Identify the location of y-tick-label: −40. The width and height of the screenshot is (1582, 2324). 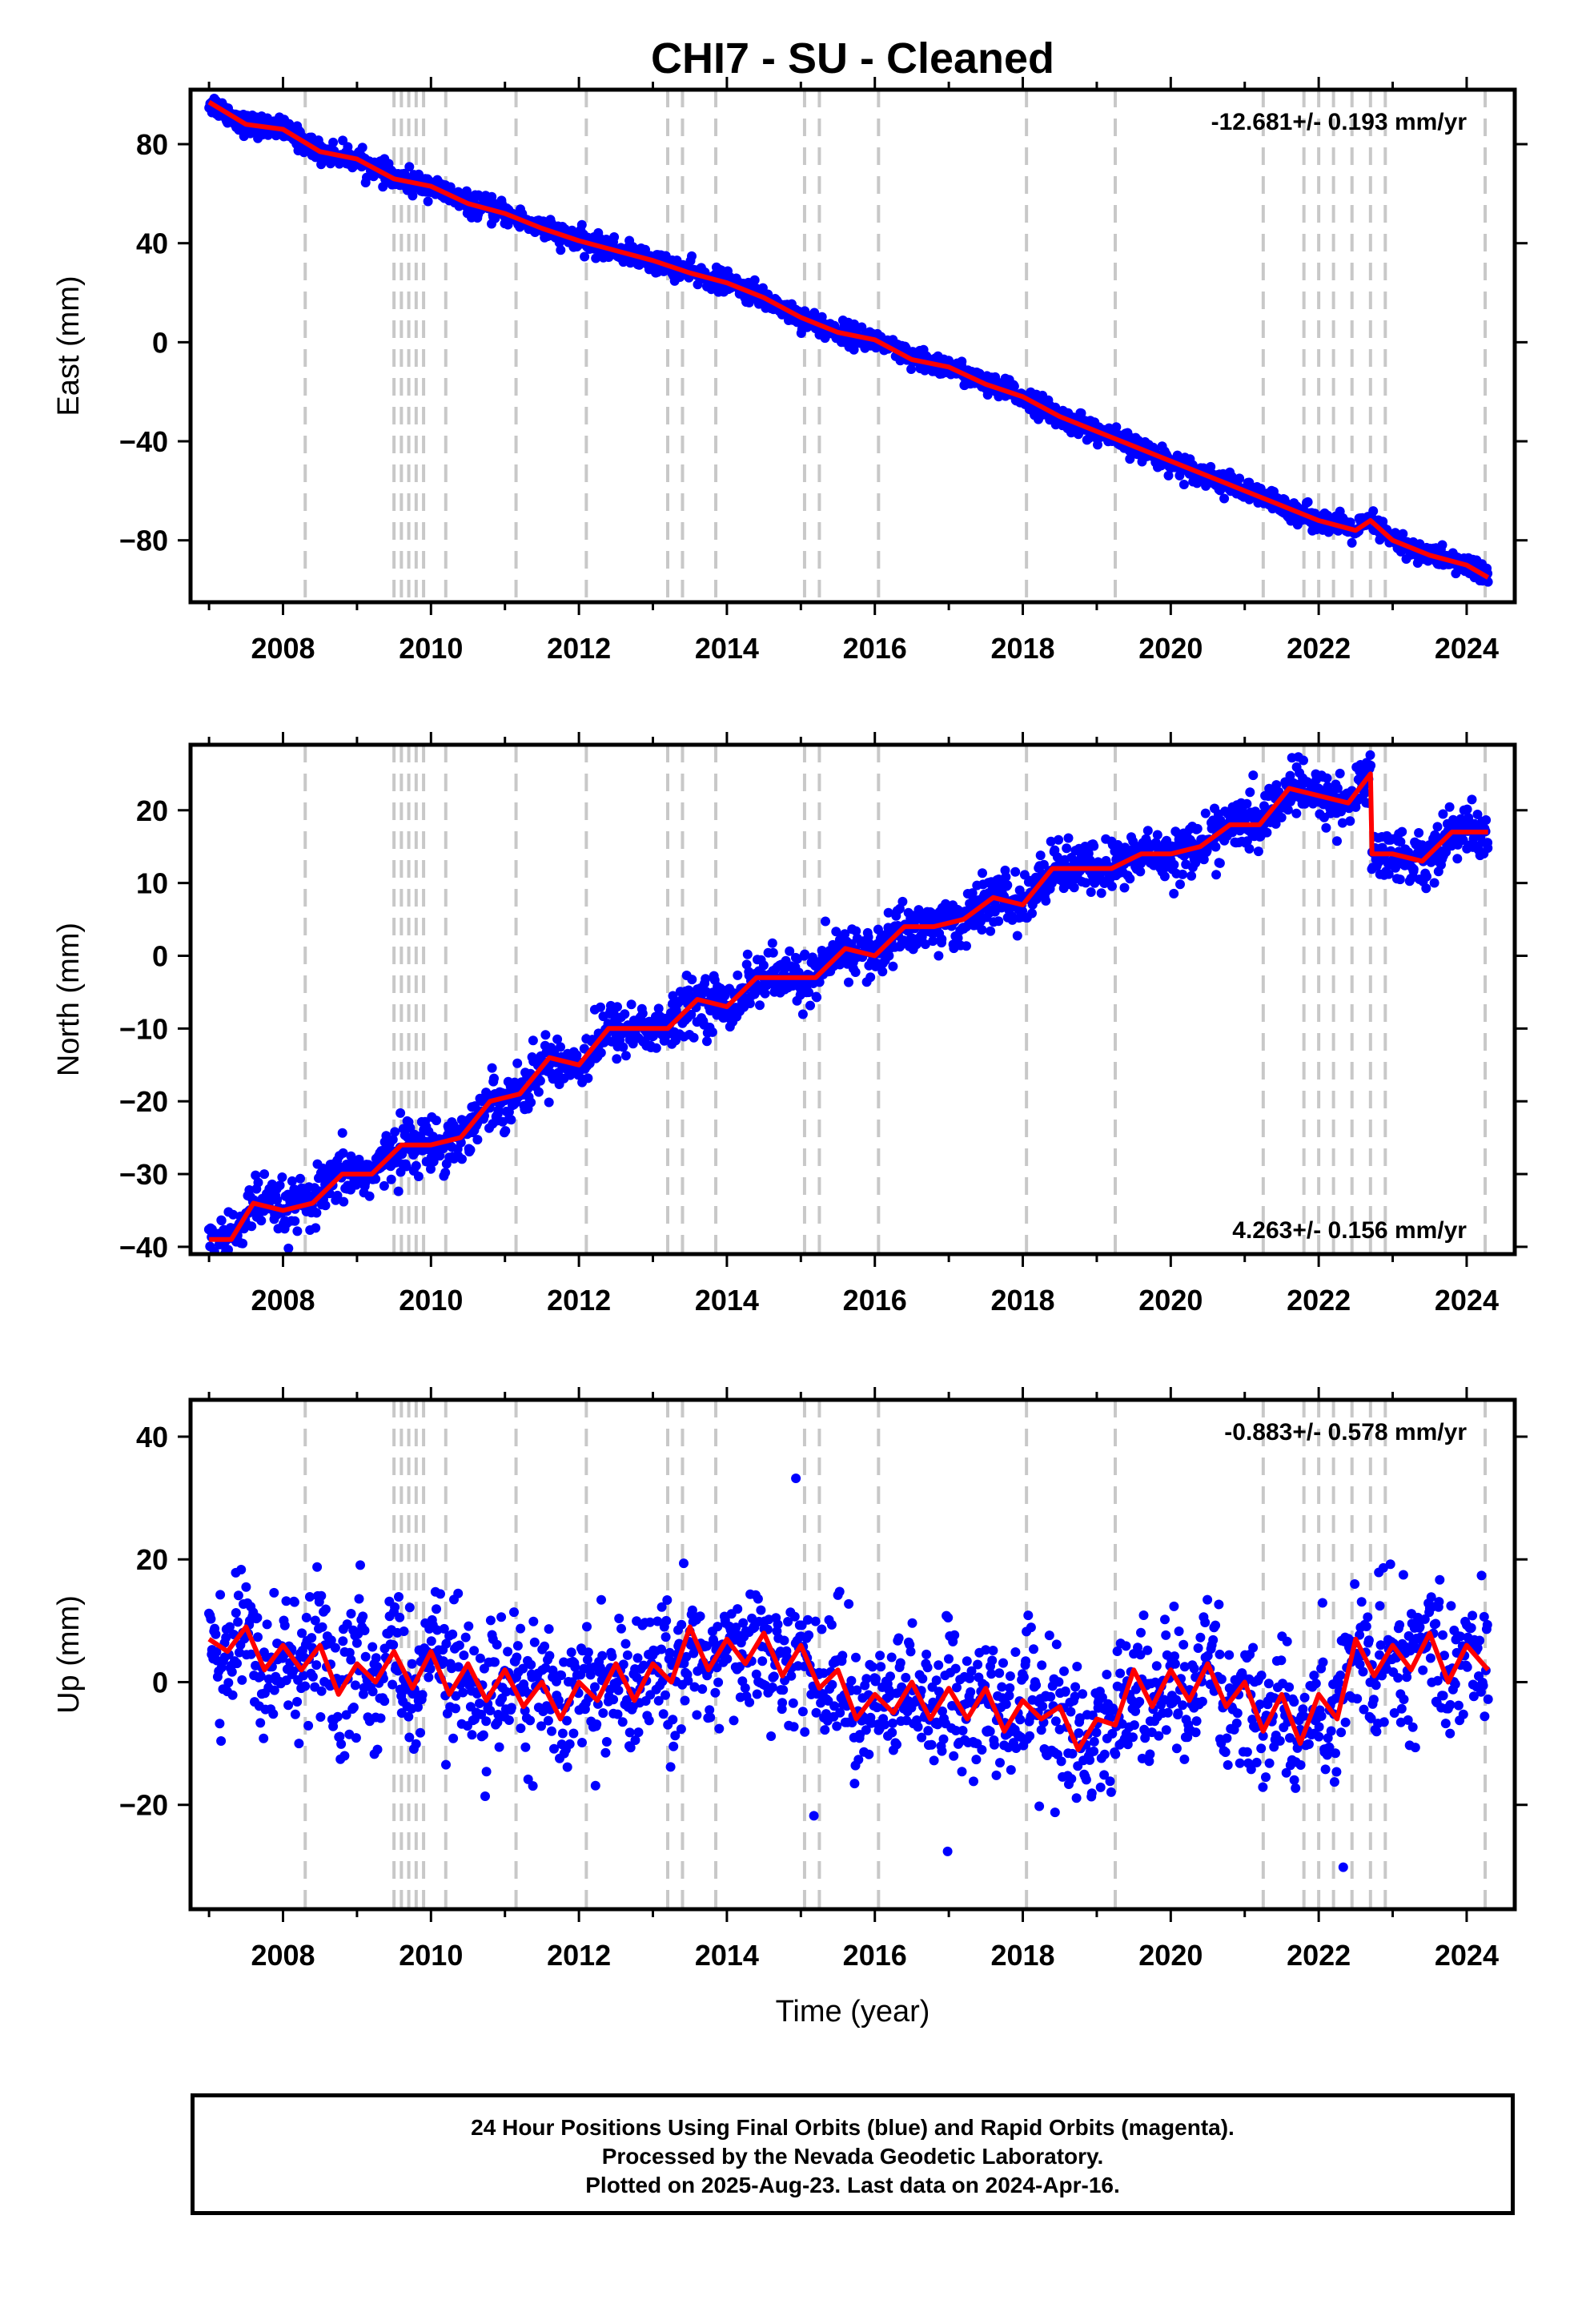
(144, 1247).